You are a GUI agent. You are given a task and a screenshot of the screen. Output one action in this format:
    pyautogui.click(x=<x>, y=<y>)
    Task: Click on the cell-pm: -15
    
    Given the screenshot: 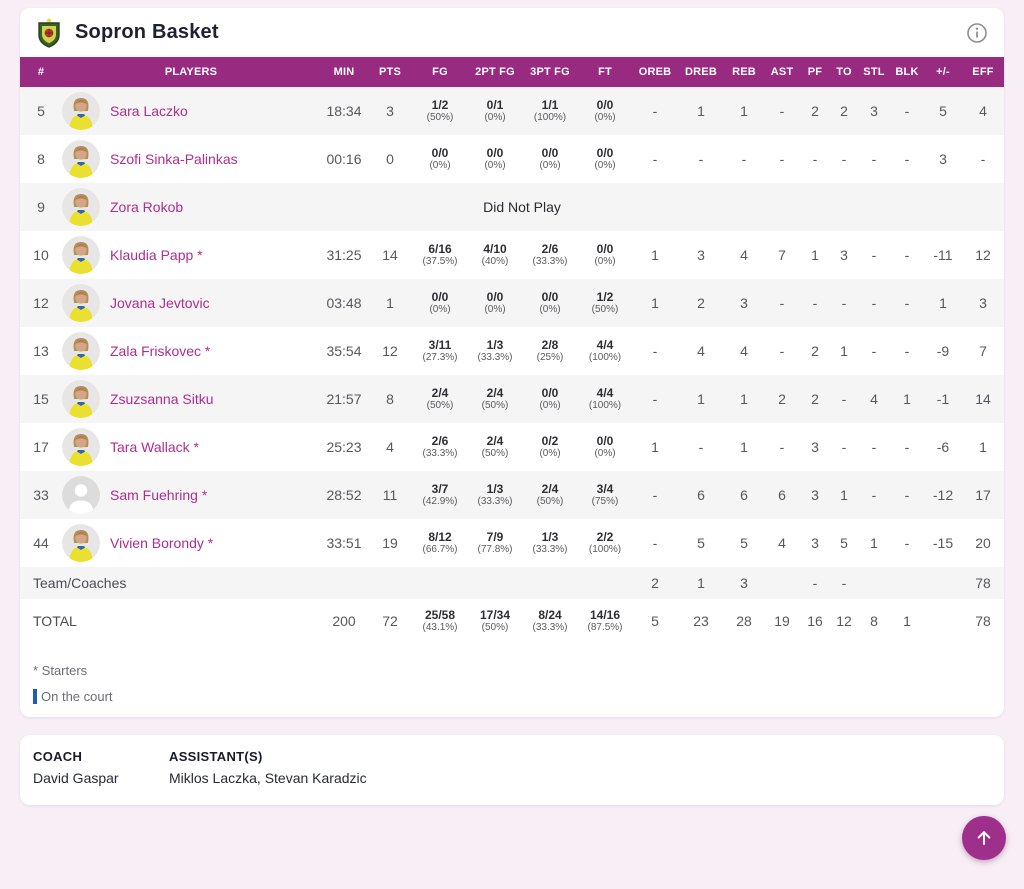 What is the action you would take?
    pyautogui.click(x=943, y=543)
    